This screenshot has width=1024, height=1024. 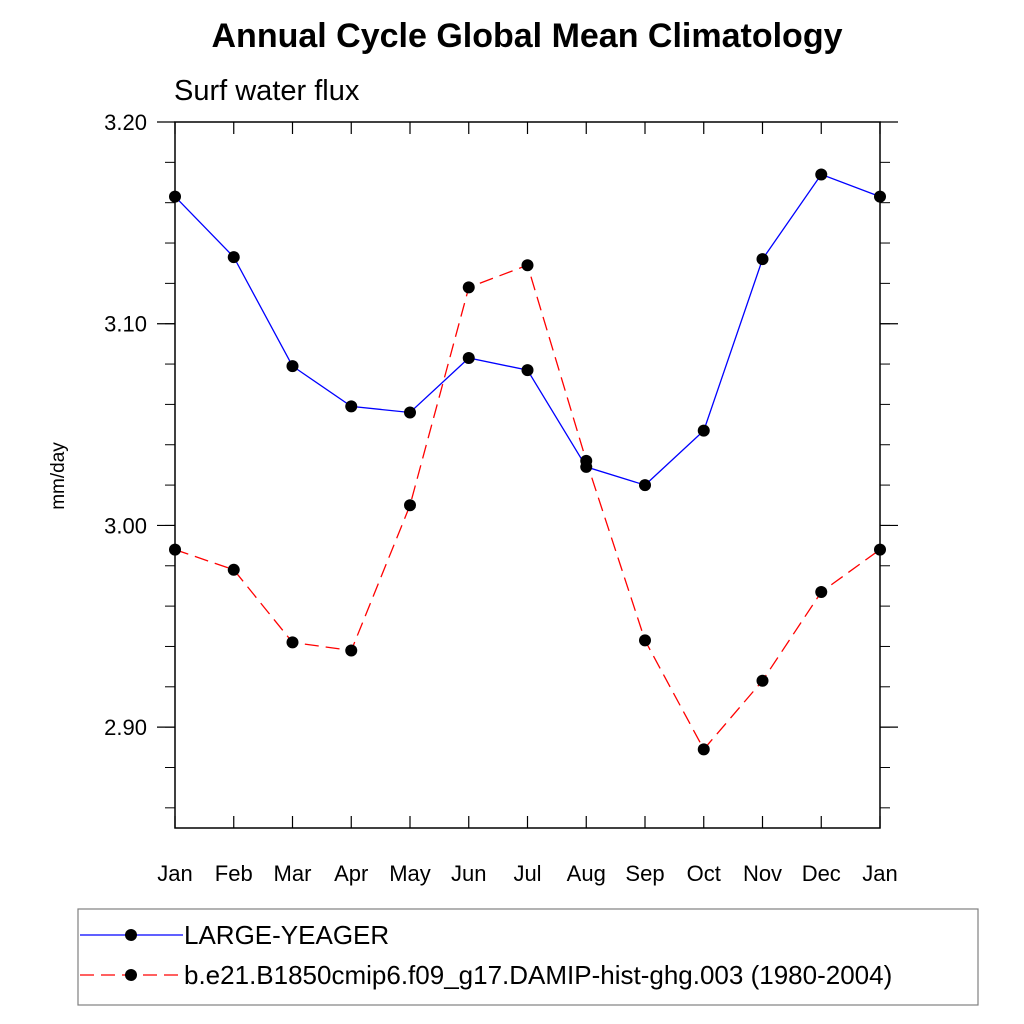 What do you see at coordinates (234, 873) in the screenshot?
I see `x-tick-label: Feb` at bounding box center [234, 873].